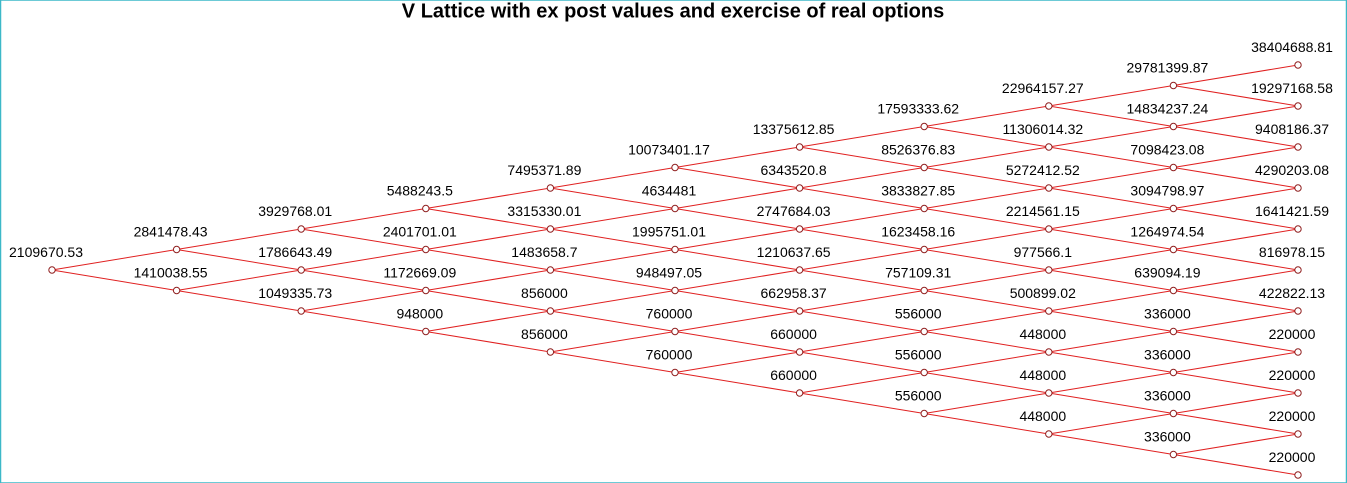 Image resolution: width=1347 pixels, height=483 pixels. I want to click on node-label: 1786643.49, so click(295, 252).